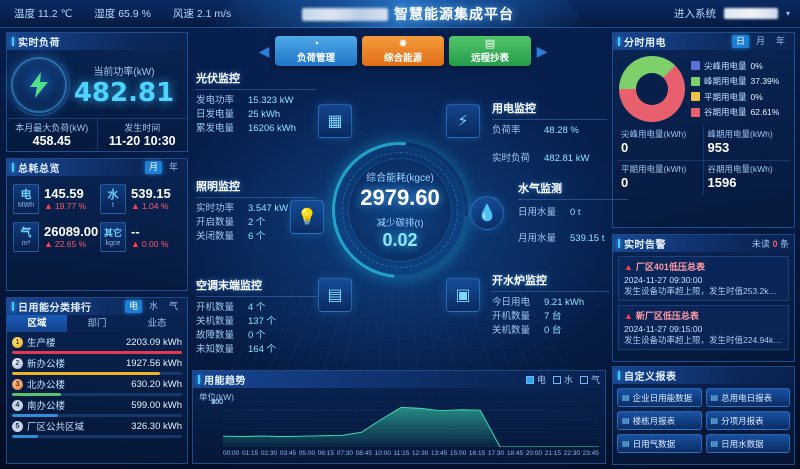 The height and width of the screenshot is (469, 800). Describe the element at coordinates (654, 443) in the screenshot. I see `report-label: 日用气数据` at that location.